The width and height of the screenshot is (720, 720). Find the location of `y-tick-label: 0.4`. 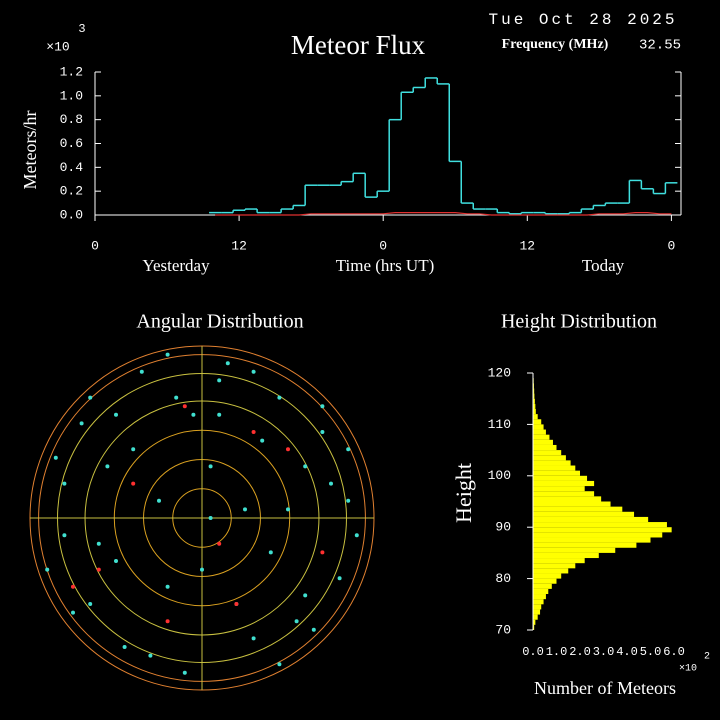

y-tick-label: 0.4 is located at coordinates (72, 167).